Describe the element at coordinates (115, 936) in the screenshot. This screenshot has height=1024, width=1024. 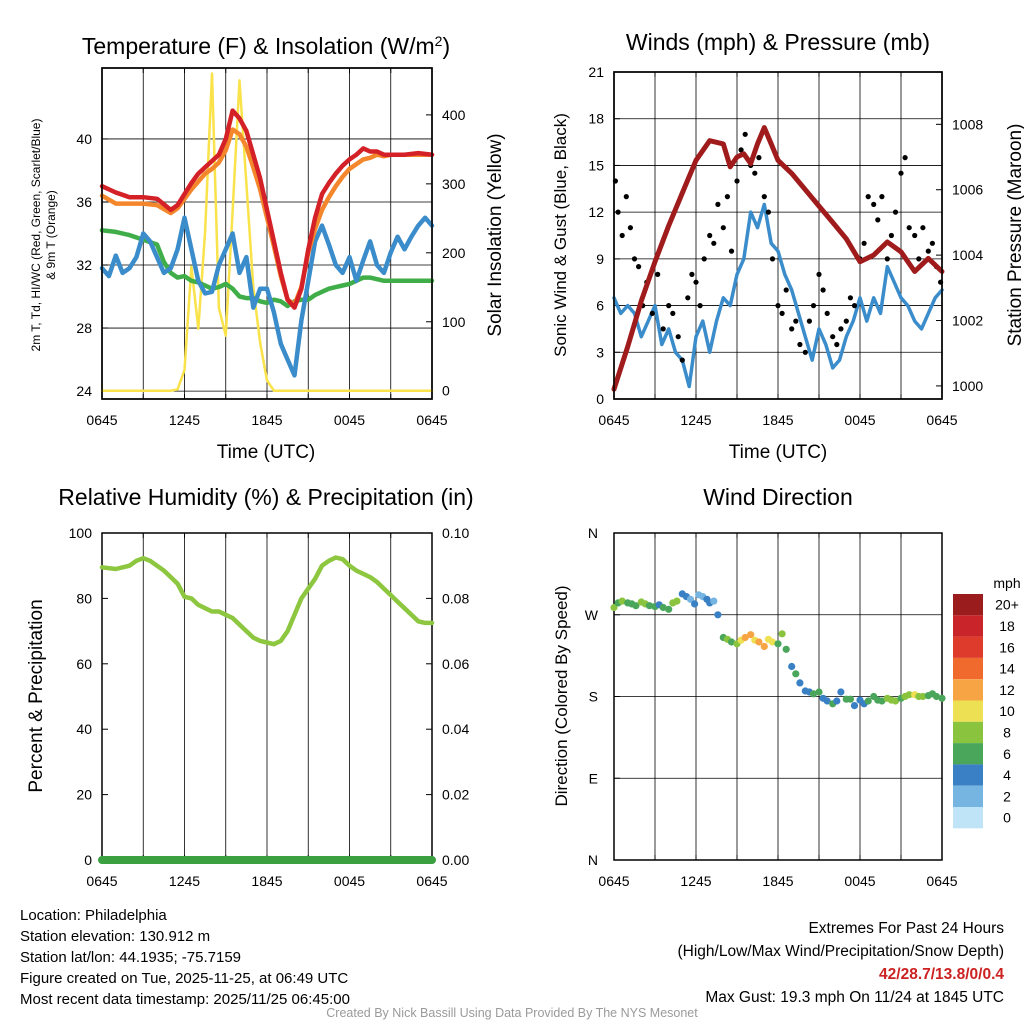
I see `station-elevation: Station elevation: 130.912 m` at that location.